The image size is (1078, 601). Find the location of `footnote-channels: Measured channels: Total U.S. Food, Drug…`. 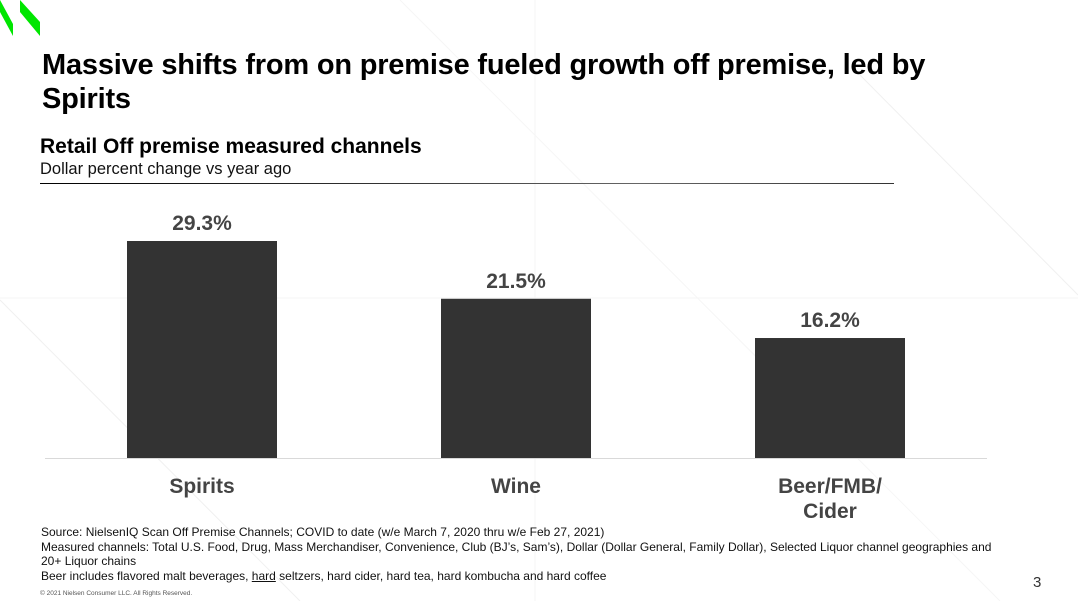

footnote-channels: Measured channels: Total U.S. Food, Drug… is located at coordinates (516, 554).